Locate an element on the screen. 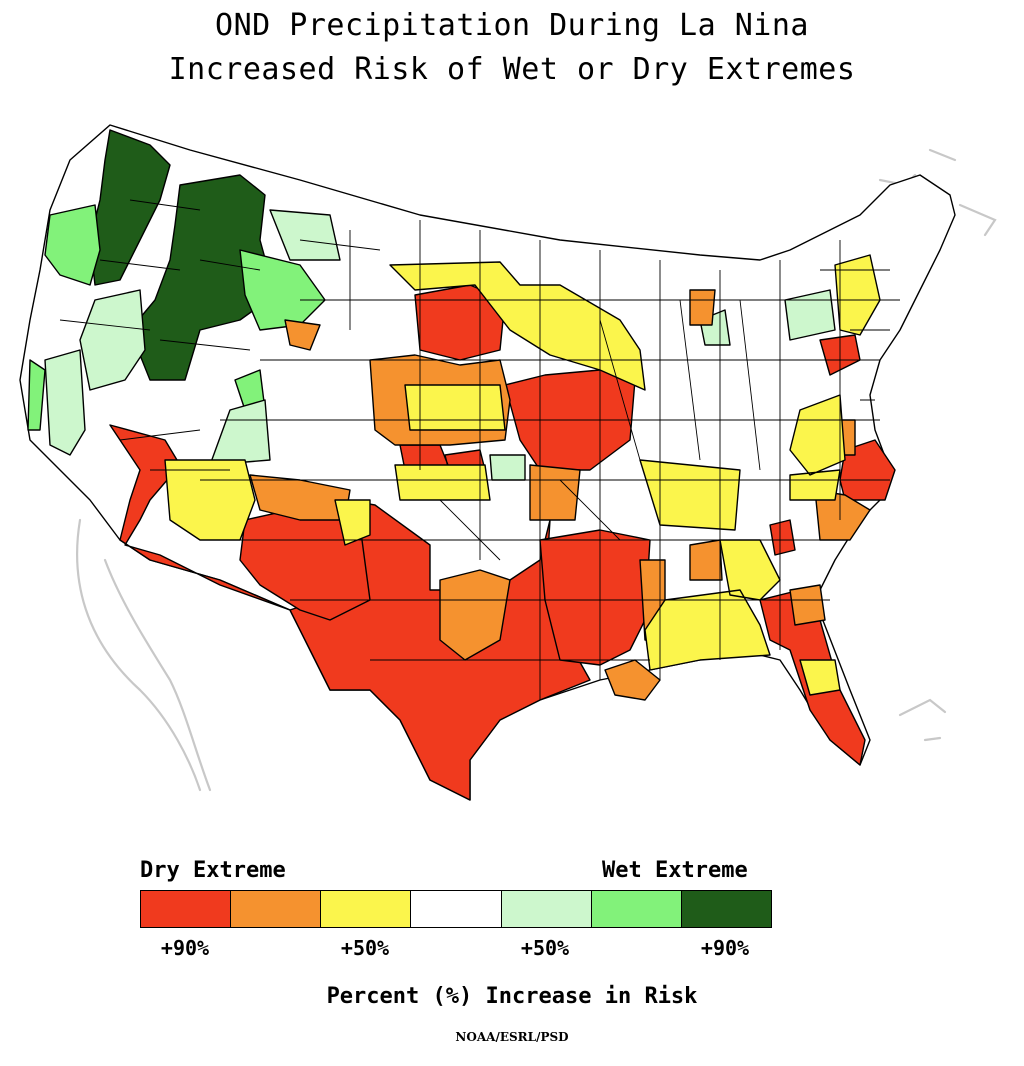 This screenshot has height=1066, width=1024. tick-wet-90: +90% is located at coordinates (725, 948).